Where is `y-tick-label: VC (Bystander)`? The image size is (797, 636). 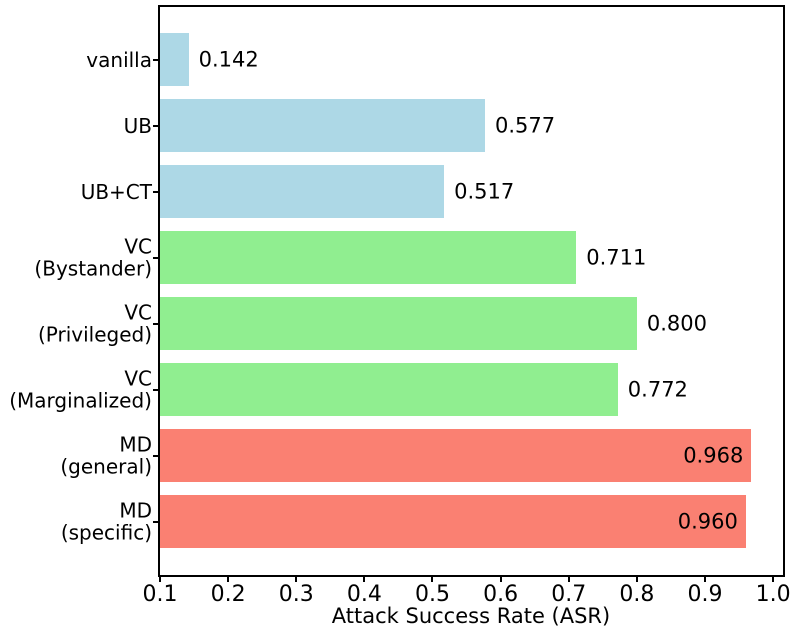 y-tick-label: VC (Bystander) is located at coordinates (93, 257).